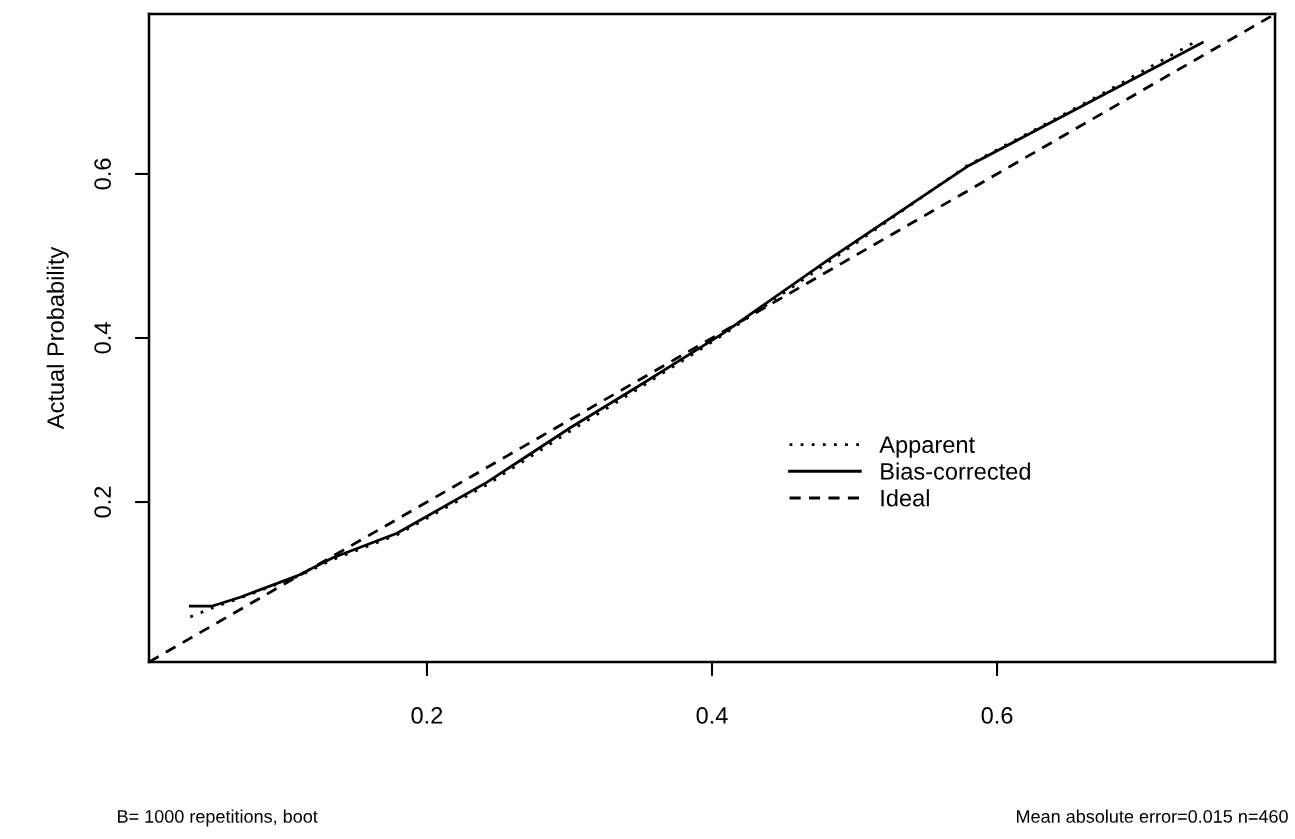 Image resolution: width=1295 pixels, height=839 pixels. Describe the element at coordinates (1152, 816) in the screenshot. I see `text: Mean absolute error=0.015 n=460` at that location.